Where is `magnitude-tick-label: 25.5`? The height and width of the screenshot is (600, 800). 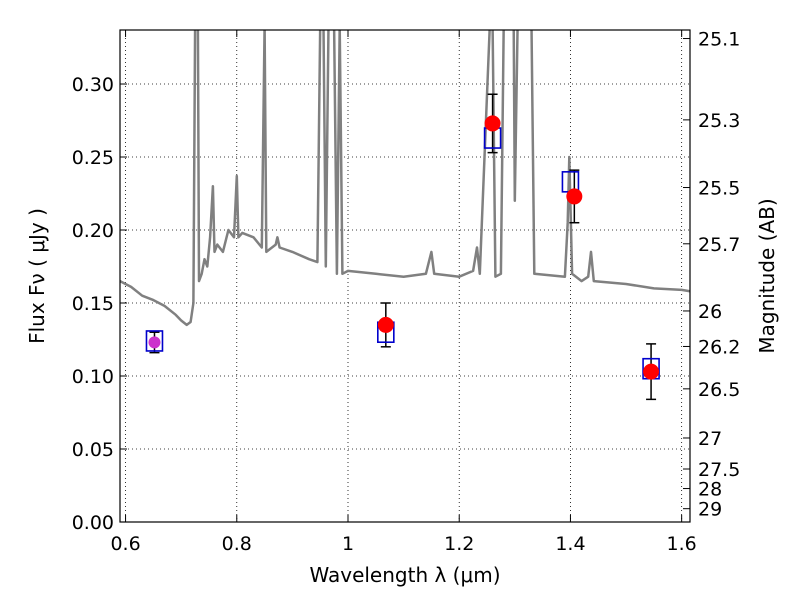 magnitude-tick-label: 25.5 is located at coordinates (719, 189).